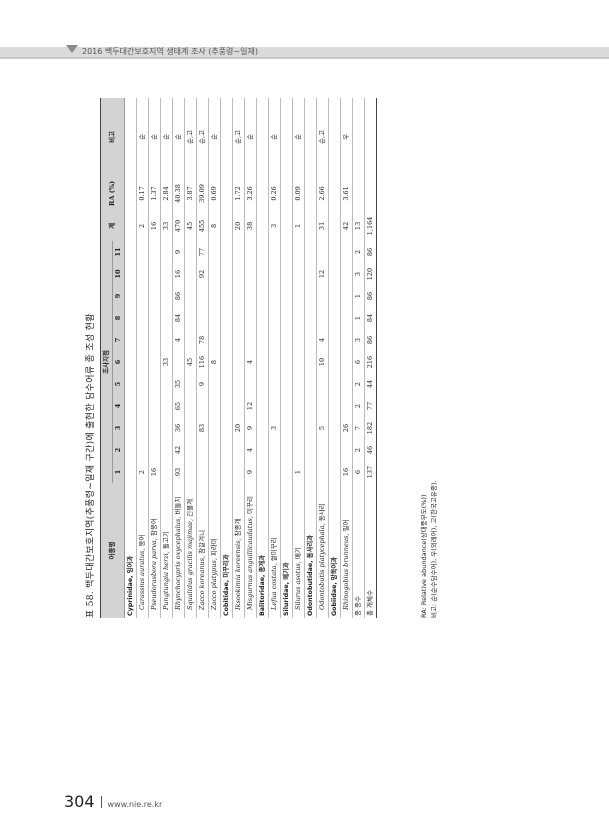 The image size is (609, 840). I want to click on footer-url: www.nie.re.kr, so click(135, 804).